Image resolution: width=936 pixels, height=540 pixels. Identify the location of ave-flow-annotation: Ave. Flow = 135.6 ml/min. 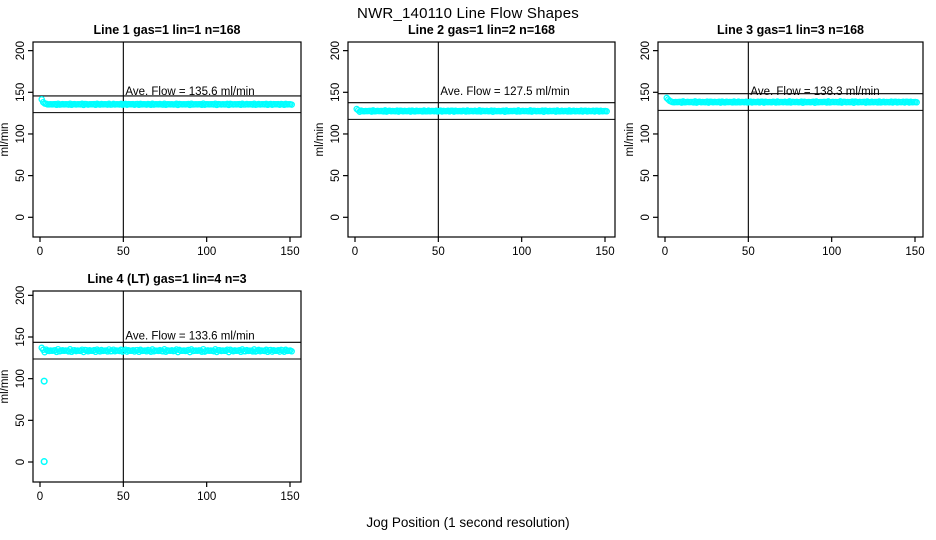
(189, 92).